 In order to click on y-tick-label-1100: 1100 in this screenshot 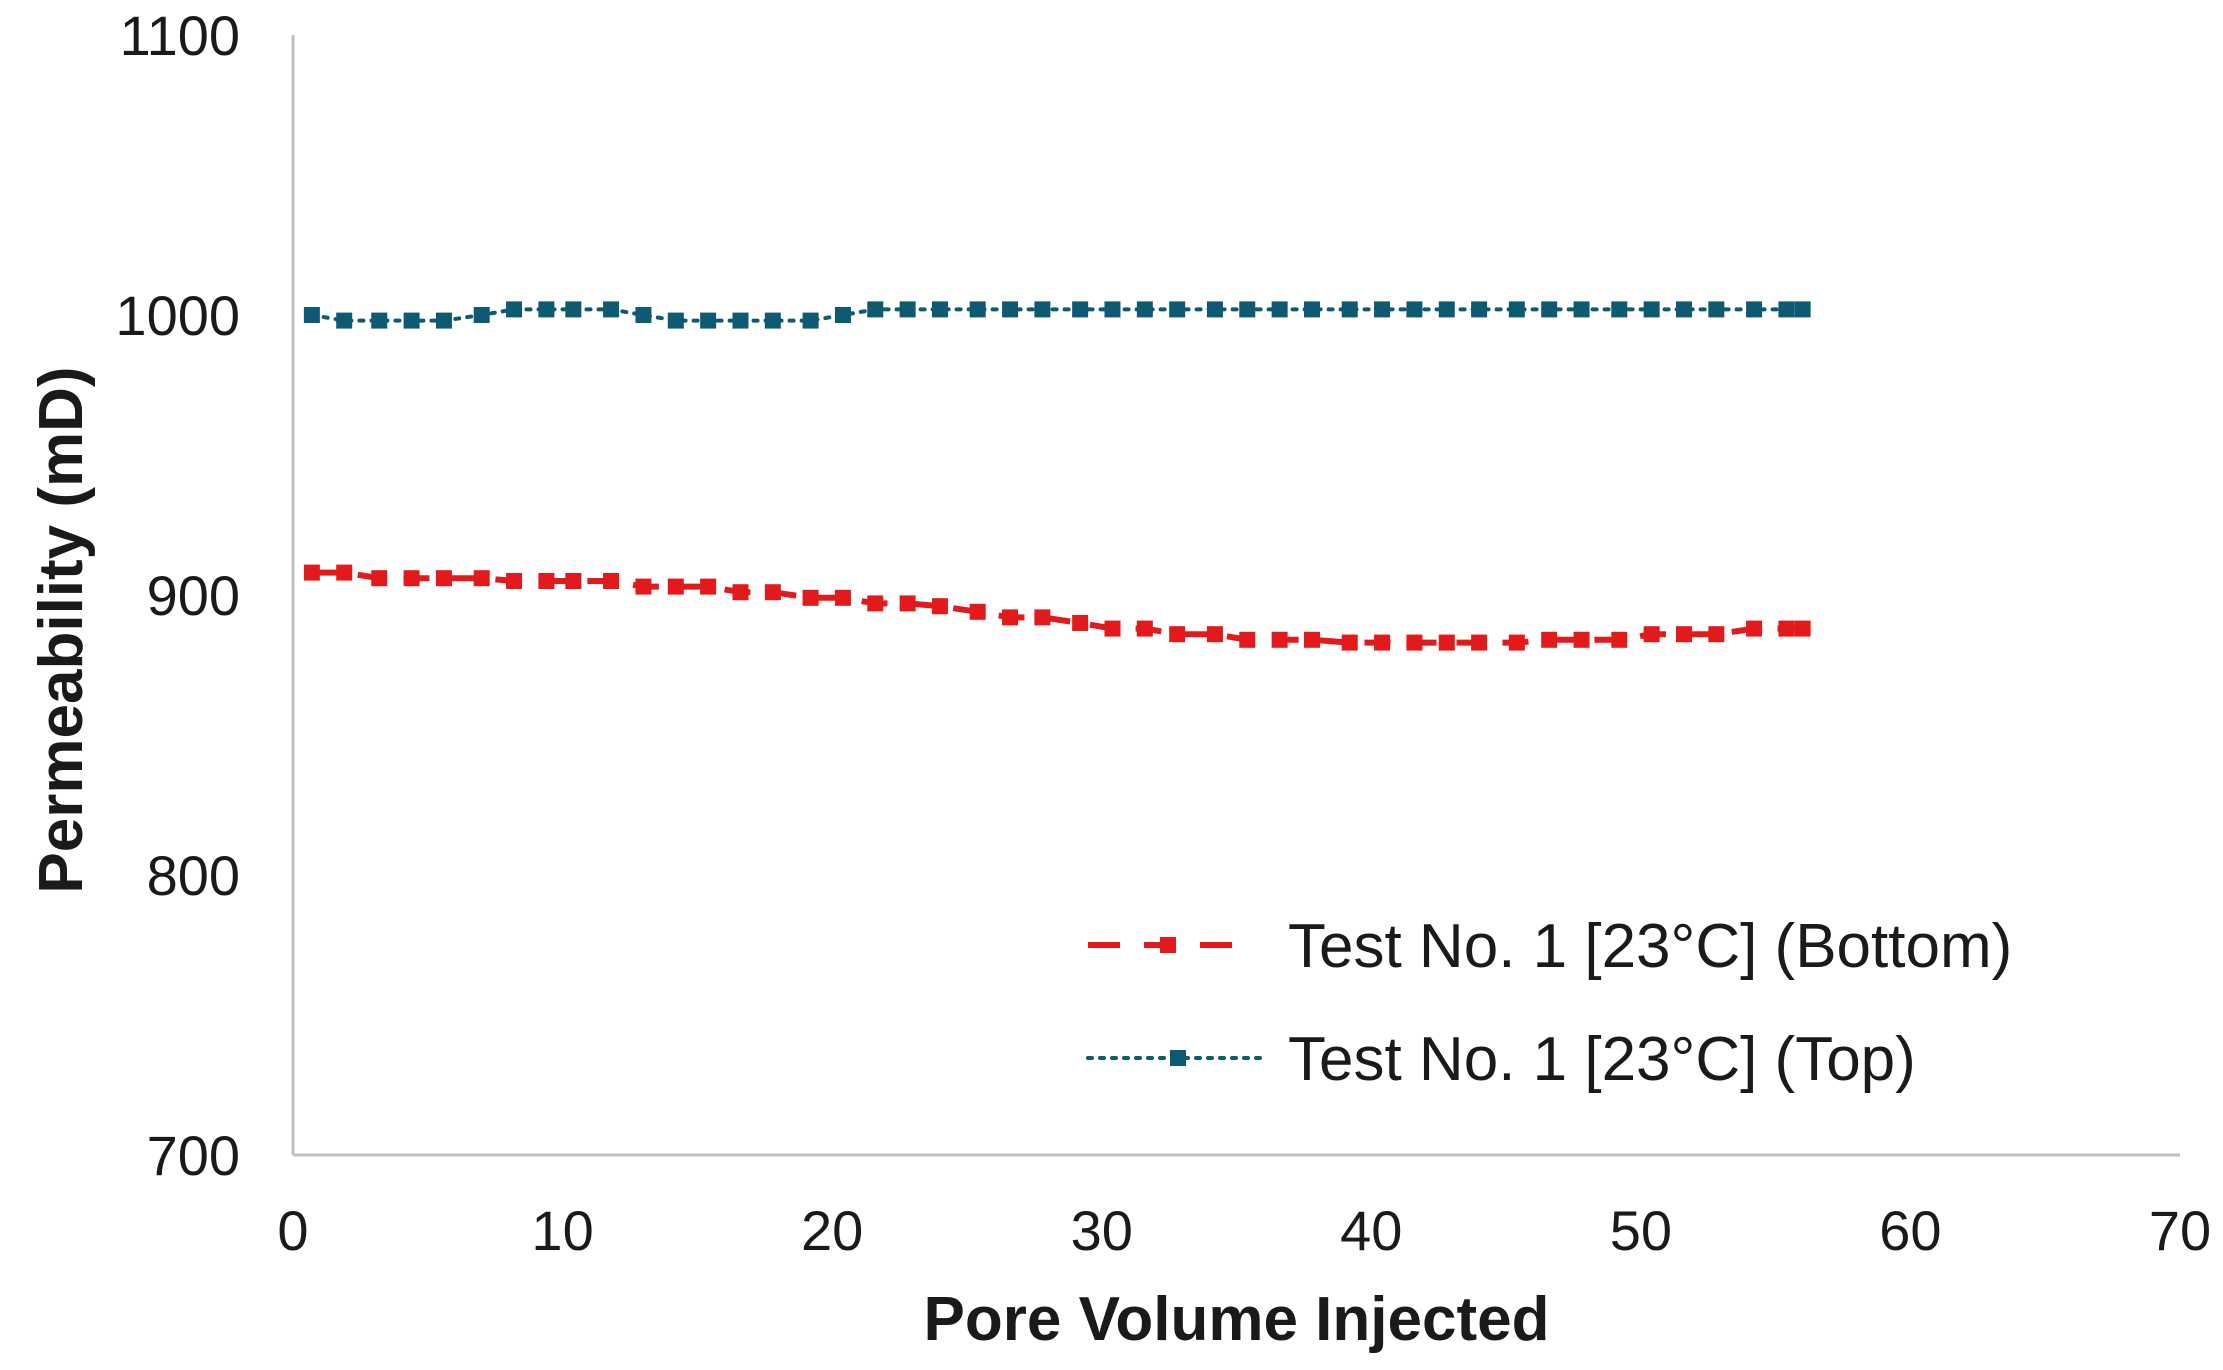, I will do `click(180, 35)`.